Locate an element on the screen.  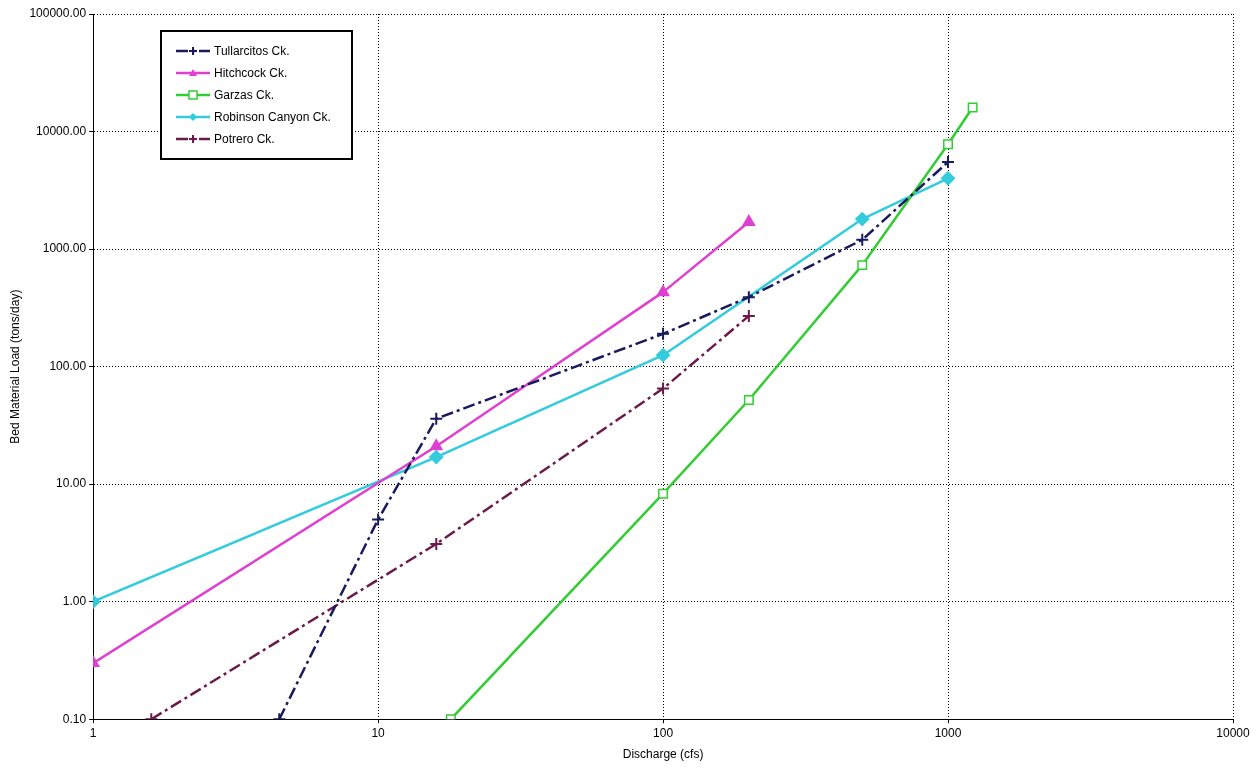
legend-label: Robinson Canyon Ck. is located at coordinates (272, 117).